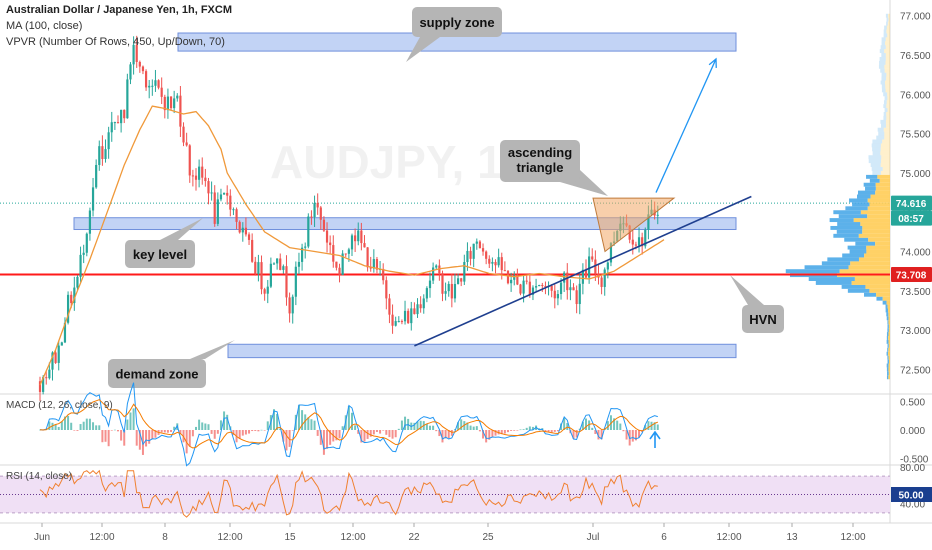 This screenshot has height=550, width=932. What do you see at coordinates (915, 370) in the screenshot?
I see `price-tick-label: 72.500` at bounding box center [915, 370].